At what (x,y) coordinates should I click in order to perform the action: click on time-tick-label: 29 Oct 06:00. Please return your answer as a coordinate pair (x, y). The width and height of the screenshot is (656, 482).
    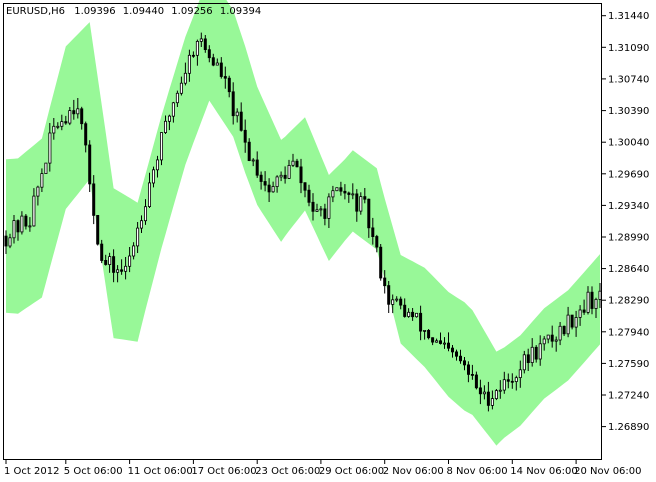
    Looking at the image, I should click on (351, 471).